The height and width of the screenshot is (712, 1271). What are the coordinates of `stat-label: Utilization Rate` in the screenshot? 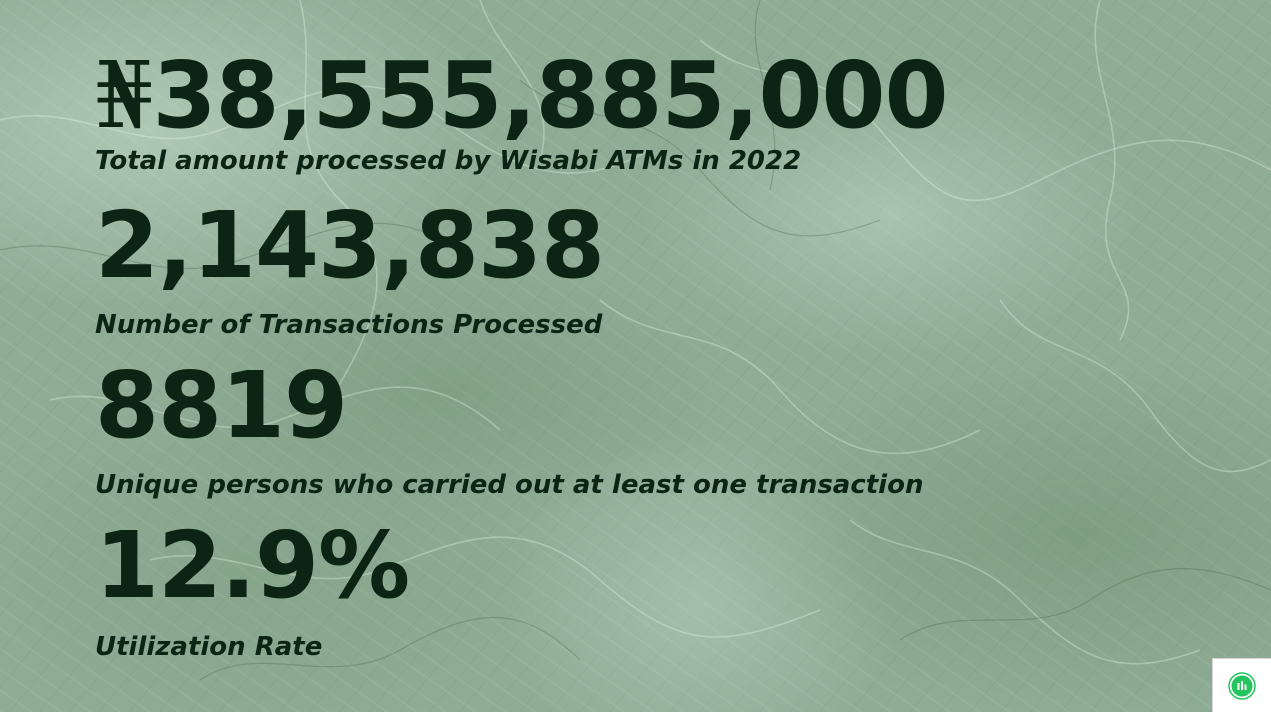 It's located at (209, 647).